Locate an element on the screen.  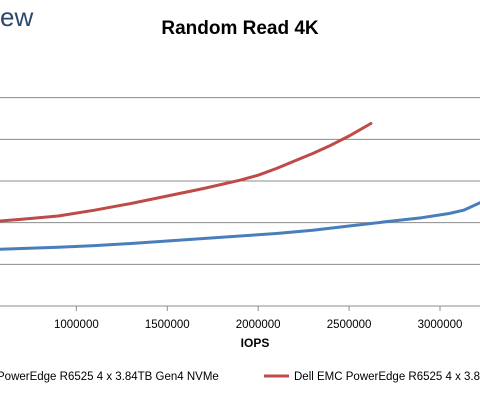
brand-logo-text: ew is located at coordinates (17, 17).